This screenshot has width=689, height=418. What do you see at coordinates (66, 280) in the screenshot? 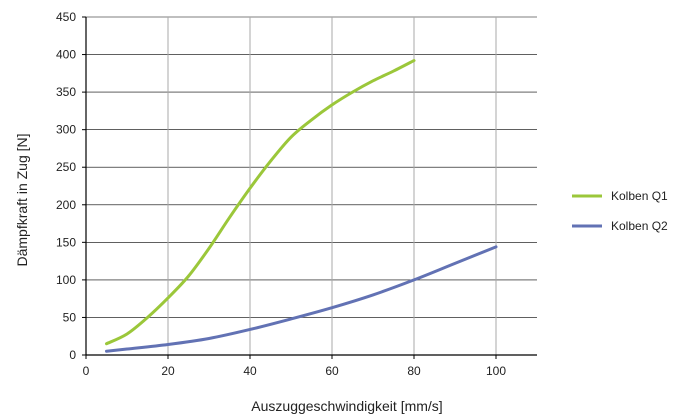
I see `y-tick-label: 100` at bounding box center [66, 280].